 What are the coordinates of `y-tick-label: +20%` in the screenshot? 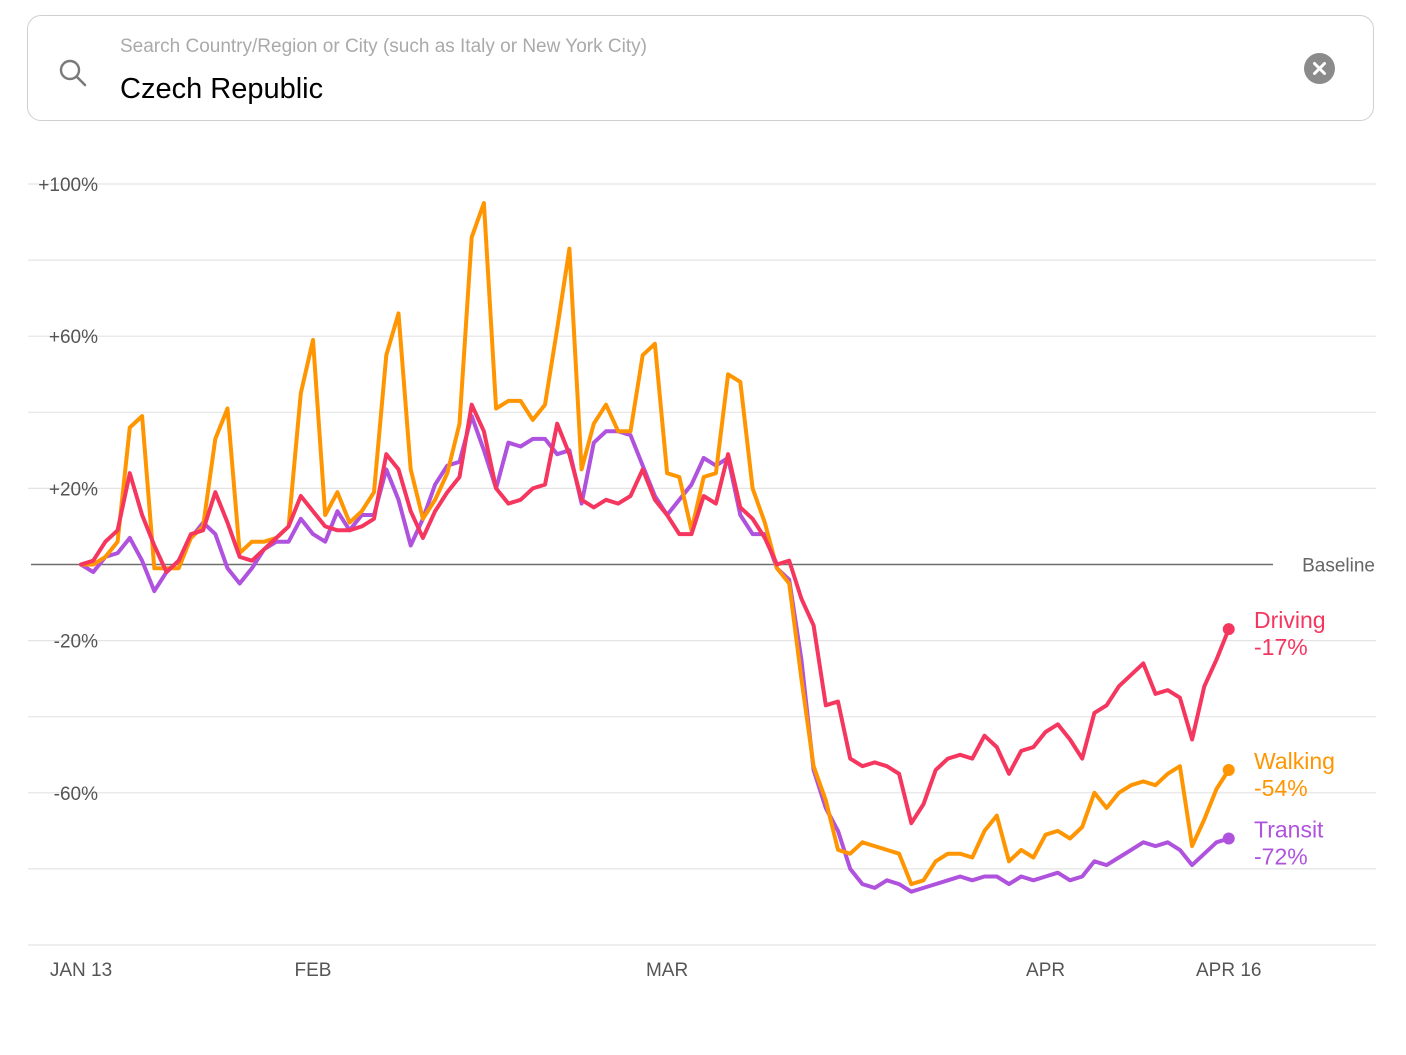 It's located at (73, 489).